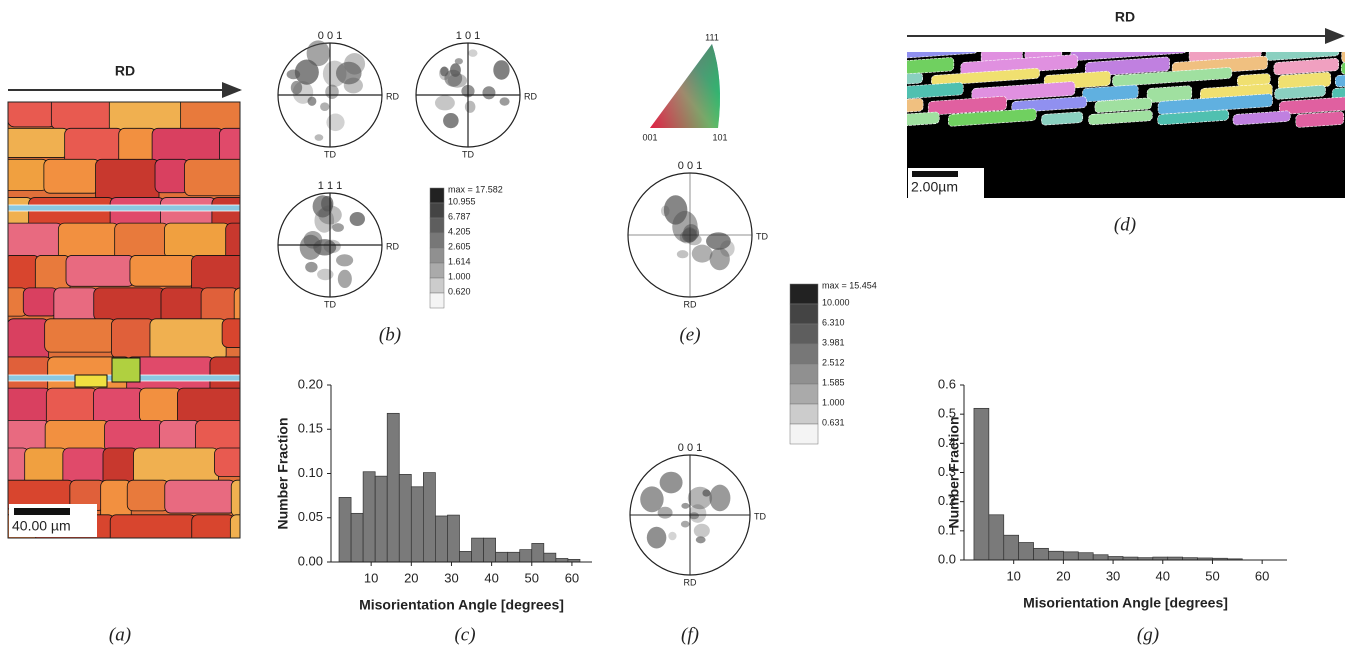 This screenshot has width=1351, height=654. I want to click on legend-label: 1.614, so click(459, 261).